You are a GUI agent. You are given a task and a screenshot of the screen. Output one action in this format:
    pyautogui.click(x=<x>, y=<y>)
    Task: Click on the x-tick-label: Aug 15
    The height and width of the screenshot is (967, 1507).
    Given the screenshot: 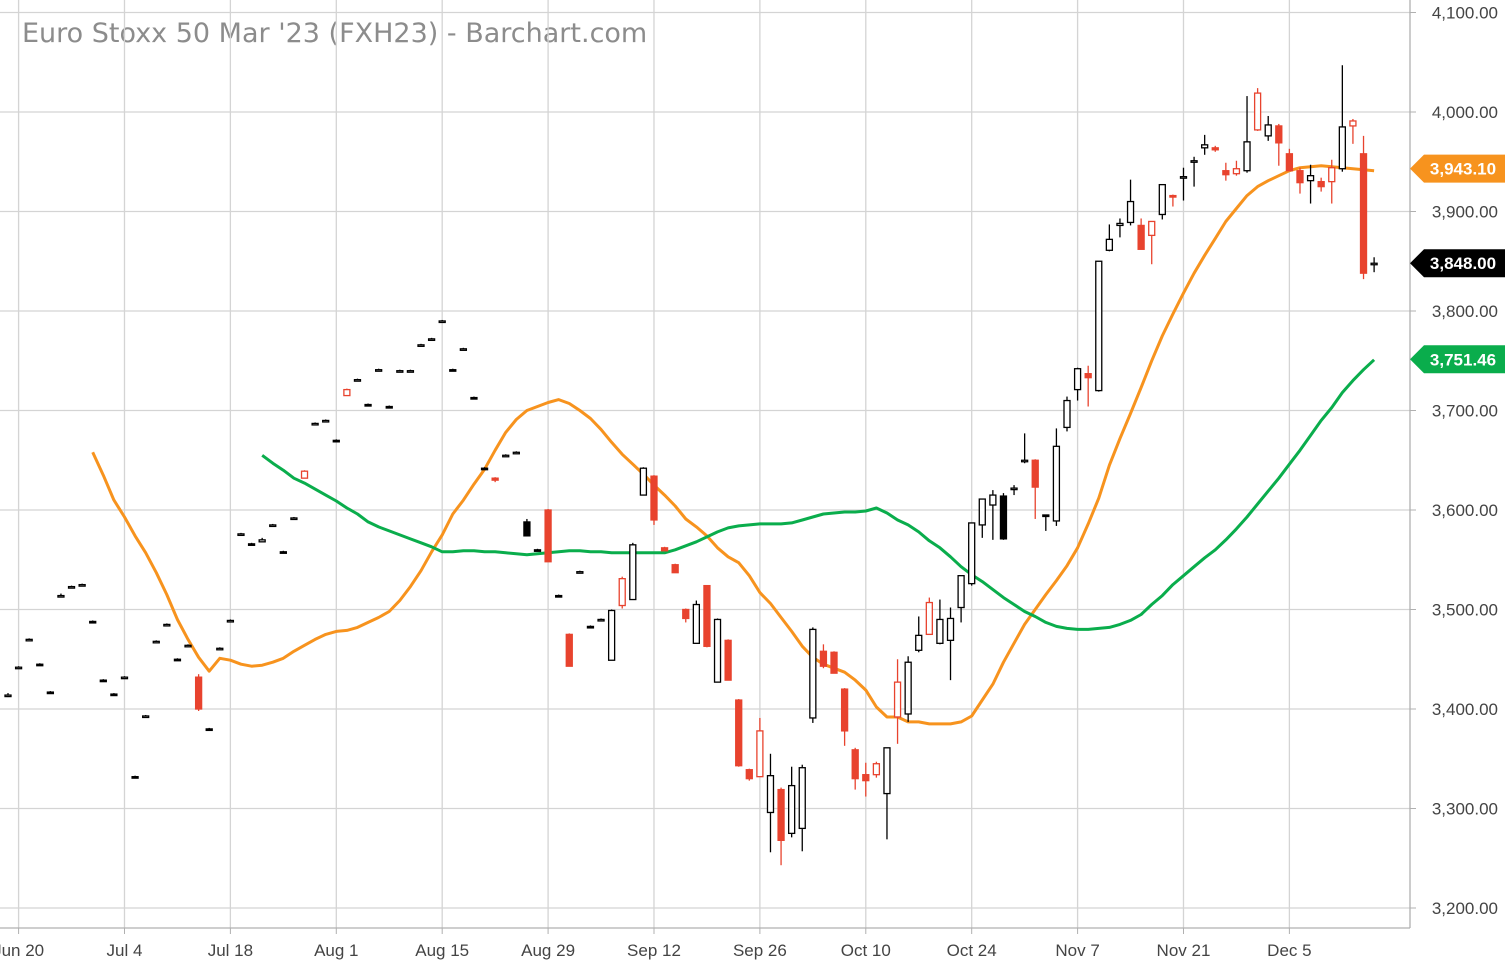 What is the action you would take?
    pyautogui.click(x=442, y=950)
    